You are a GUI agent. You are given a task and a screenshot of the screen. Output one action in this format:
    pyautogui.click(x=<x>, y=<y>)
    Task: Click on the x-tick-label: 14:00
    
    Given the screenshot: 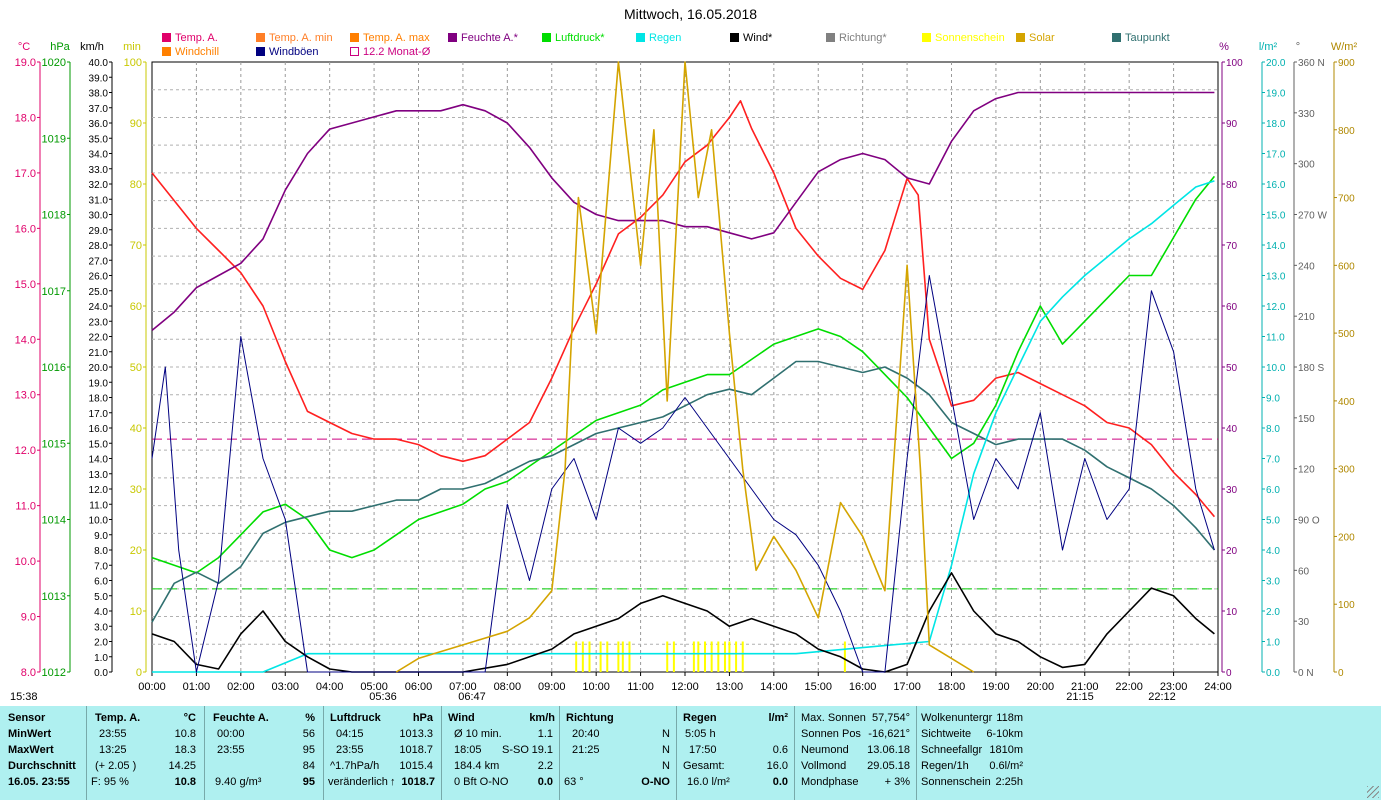 What is the action you would take?
    pyautogui.click(x=774, y=687)
    